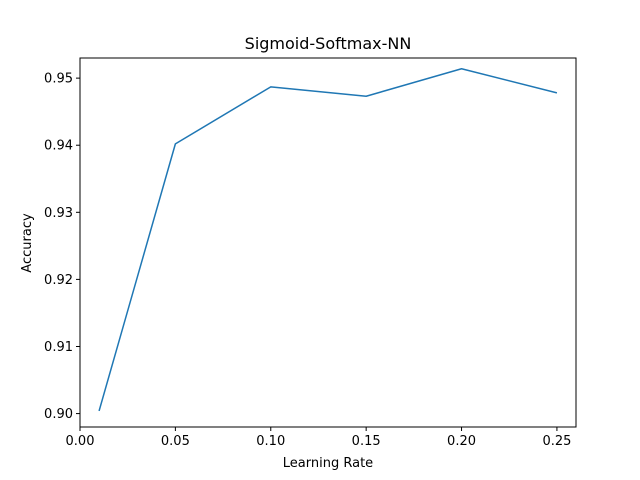  I want to click on x-axis-label: Learning Rate, so click(328, 463).